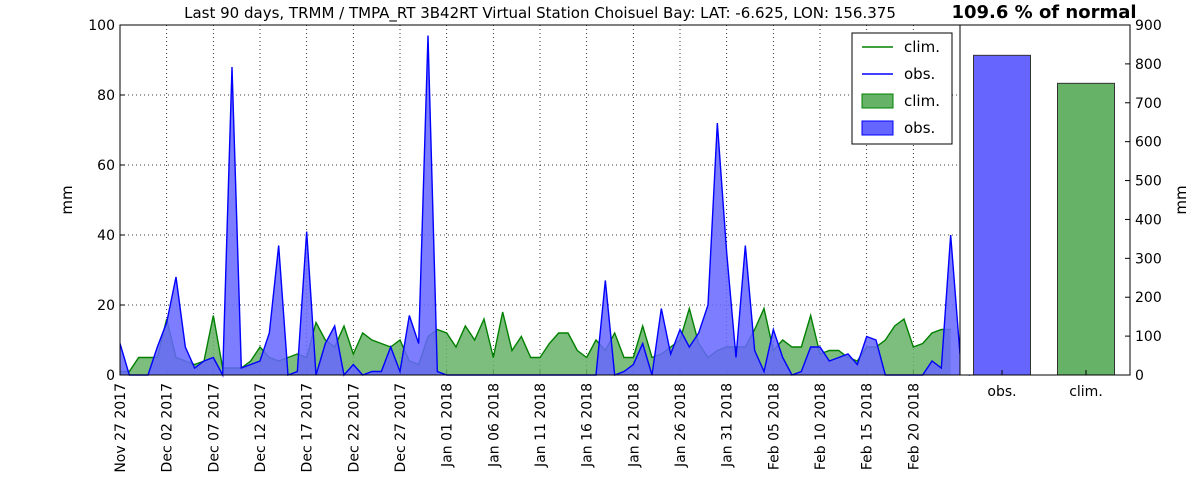 The width and height of the screenshot is (1200, 500). Describe the element at coordinates (902, 88) in the screenshot. I see `legend: clim. obs. clim. obs.` at that location.